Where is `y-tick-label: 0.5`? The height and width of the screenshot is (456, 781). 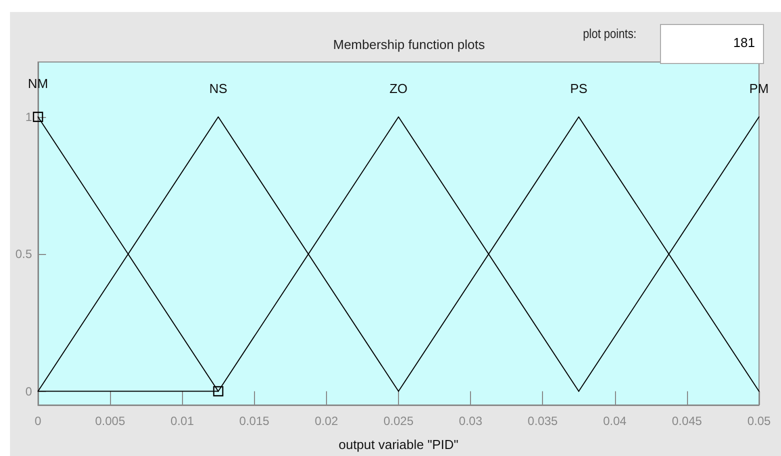 y-tick-label: 0.5 is located at coordinates (23, 254).